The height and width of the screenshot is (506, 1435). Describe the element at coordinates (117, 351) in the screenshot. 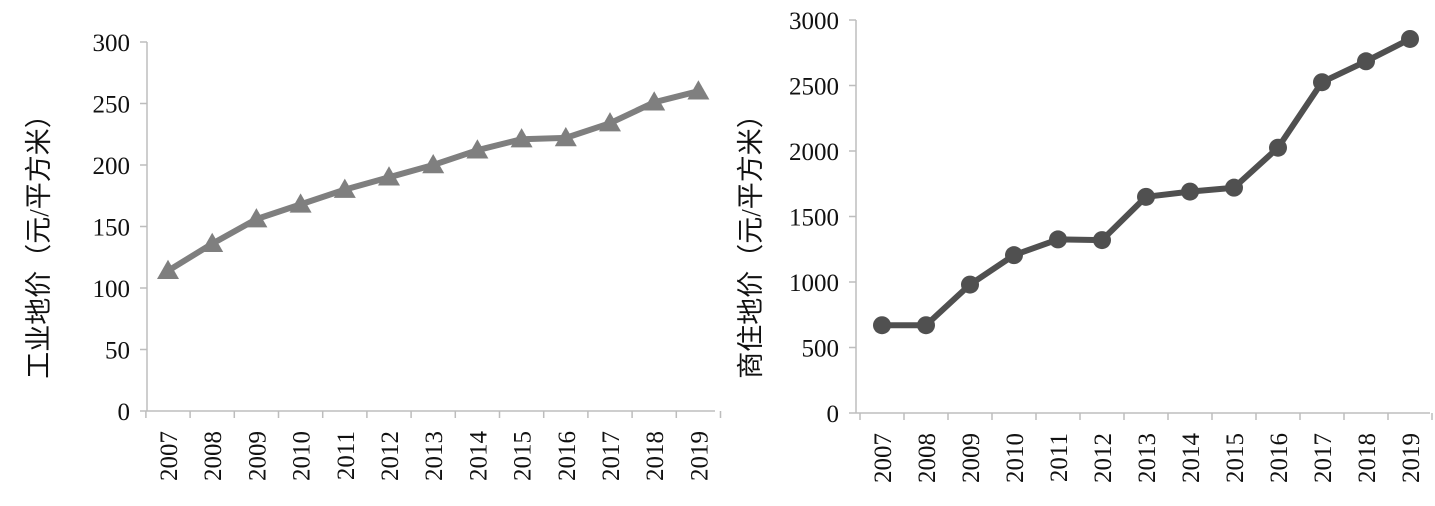

I see `y-tick-label: 50` at that location.